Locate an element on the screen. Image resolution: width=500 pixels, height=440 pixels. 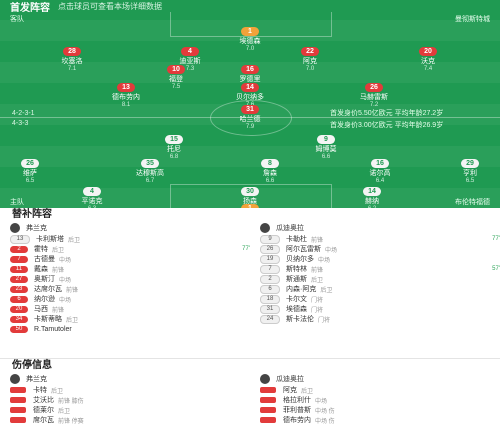
sub-number: 2 is located at coordinates (270, 279).